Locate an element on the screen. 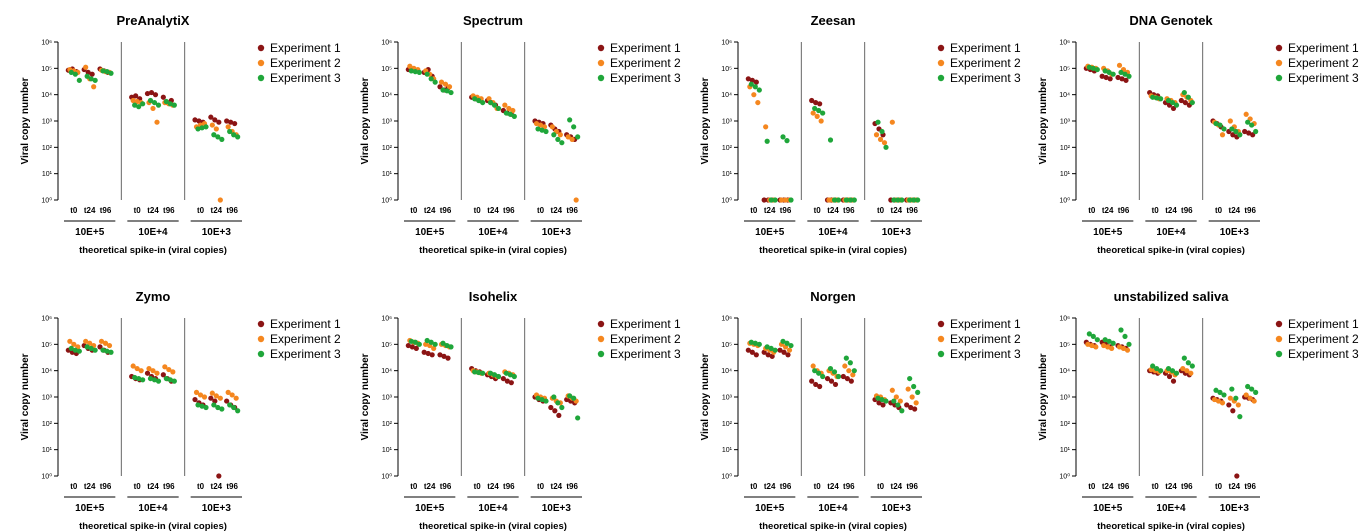 Image resolution: width=1364 pixels, height=532 pixels. group-label: 10E+4 is located at coordinates (1171, 232).